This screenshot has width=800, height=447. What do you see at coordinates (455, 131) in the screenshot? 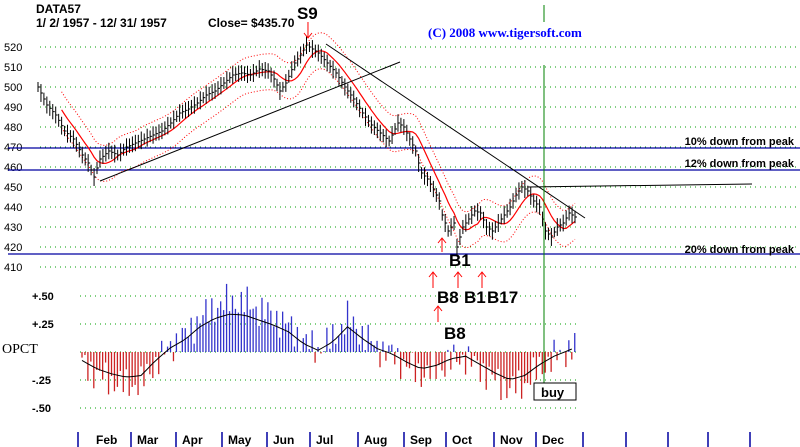
I see `downtrend-line` at bounding box center [455, 131].